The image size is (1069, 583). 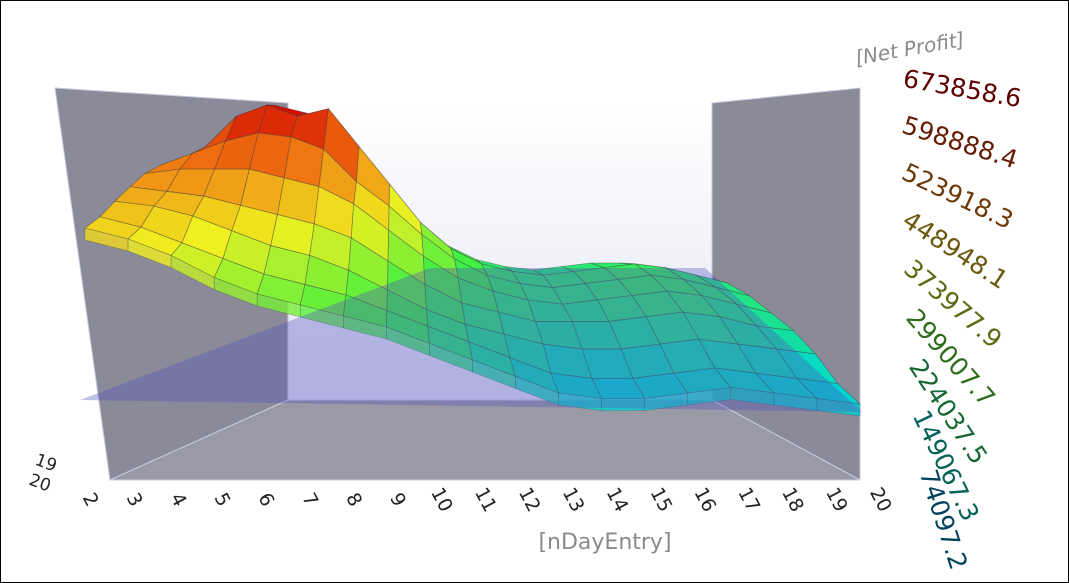 What do you see at coordinates (838, 407) in the screenshot?
I see `surface-edge` at bounding box center [838, 407].